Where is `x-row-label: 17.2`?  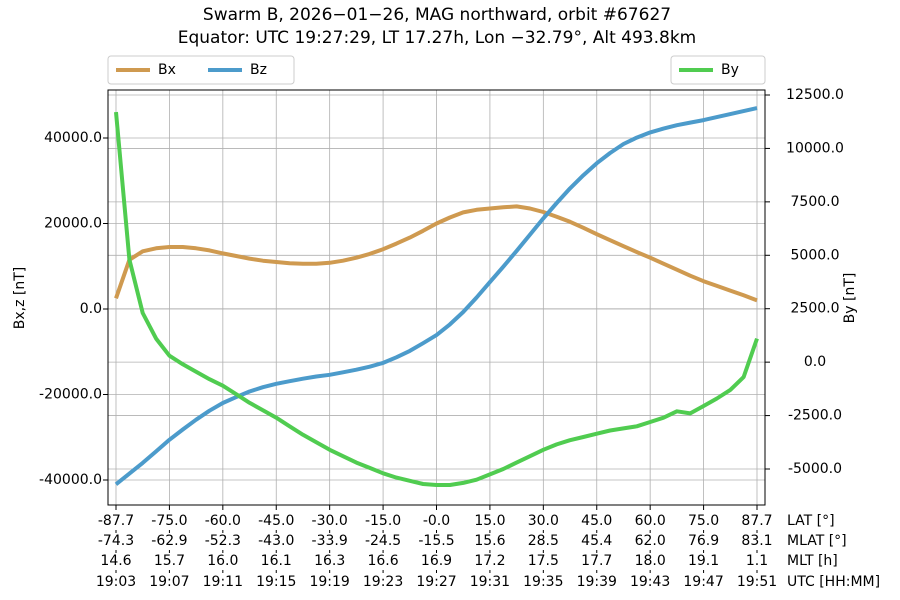 x-row-label: 17.2 is located at coordinates (489, 561).